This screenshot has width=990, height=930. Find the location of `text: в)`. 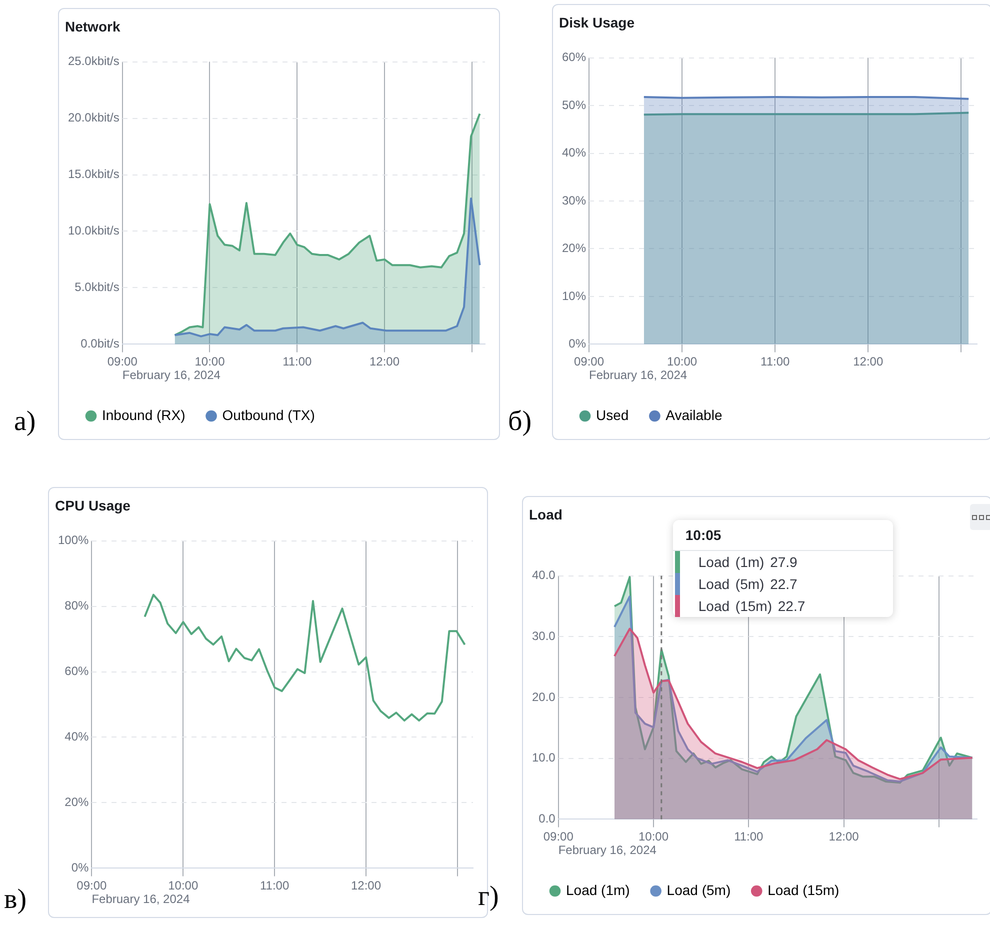

text: в) is located at coordinates (15, 900).